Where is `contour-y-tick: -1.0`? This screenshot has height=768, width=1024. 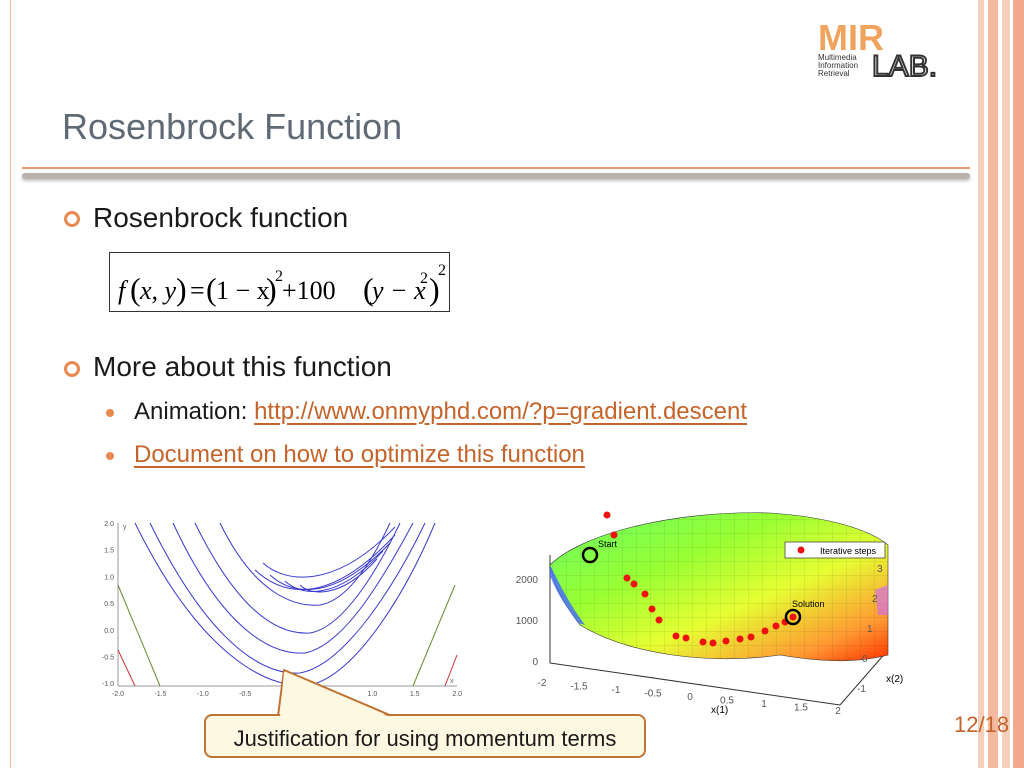 contour-y-tick: -1.0 is located at coordinates (108, 684).